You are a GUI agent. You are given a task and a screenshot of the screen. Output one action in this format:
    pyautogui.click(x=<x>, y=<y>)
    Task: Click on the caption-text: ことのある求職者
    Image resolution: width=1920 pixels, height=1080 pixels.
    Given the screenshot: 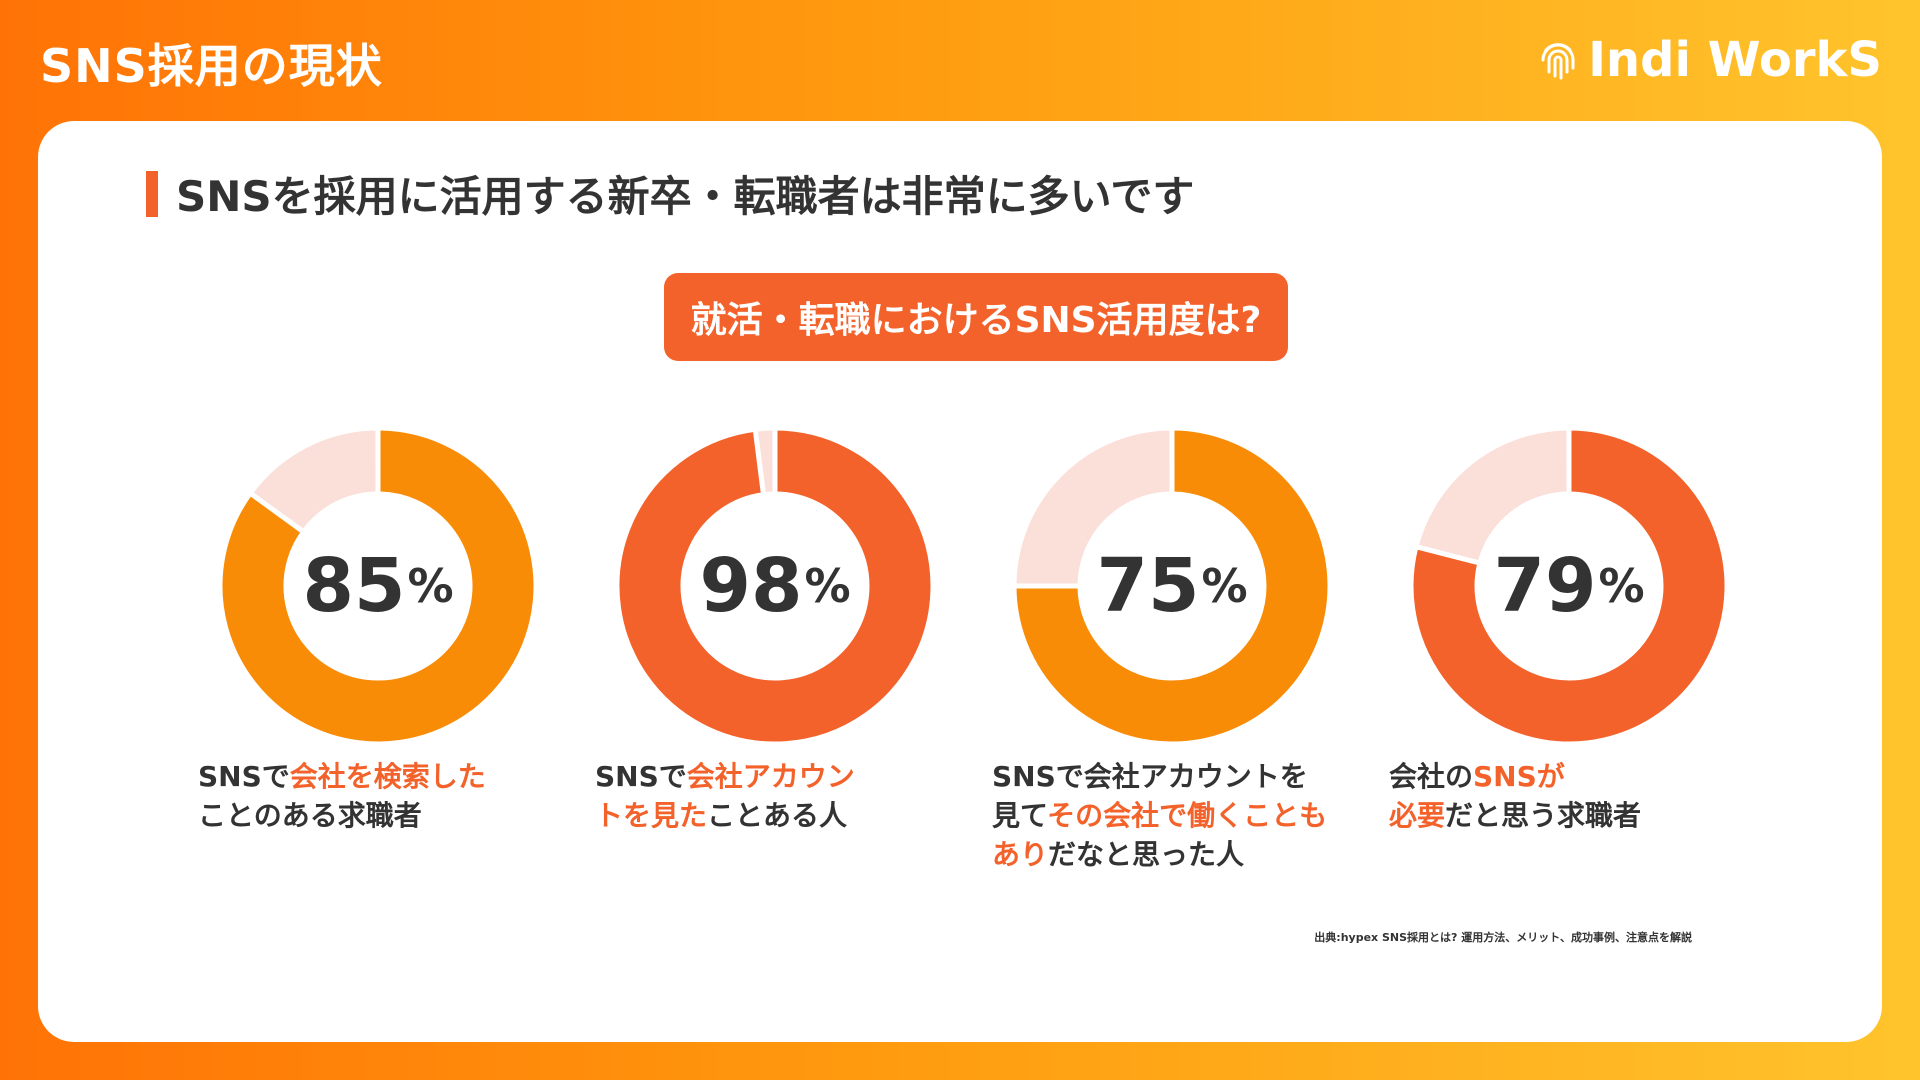 What is the action you would take?
    pyautogui.click(x=310, y=815)
    